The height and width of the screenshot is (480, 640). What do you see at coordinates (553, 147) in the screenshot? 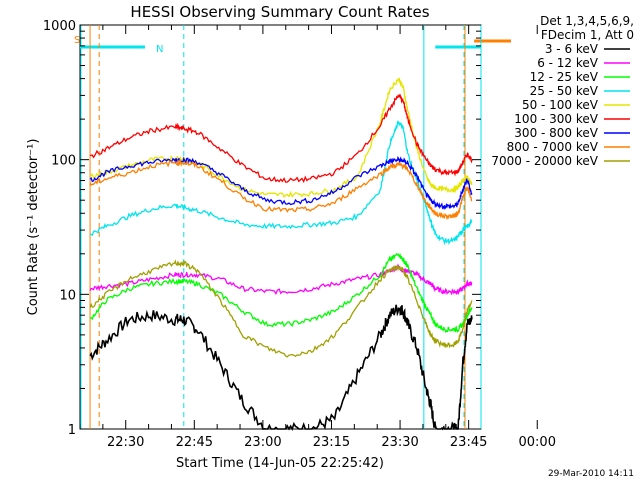
I see `legend-label: 800 - 7000 keV` at bounding box center [553, 147].